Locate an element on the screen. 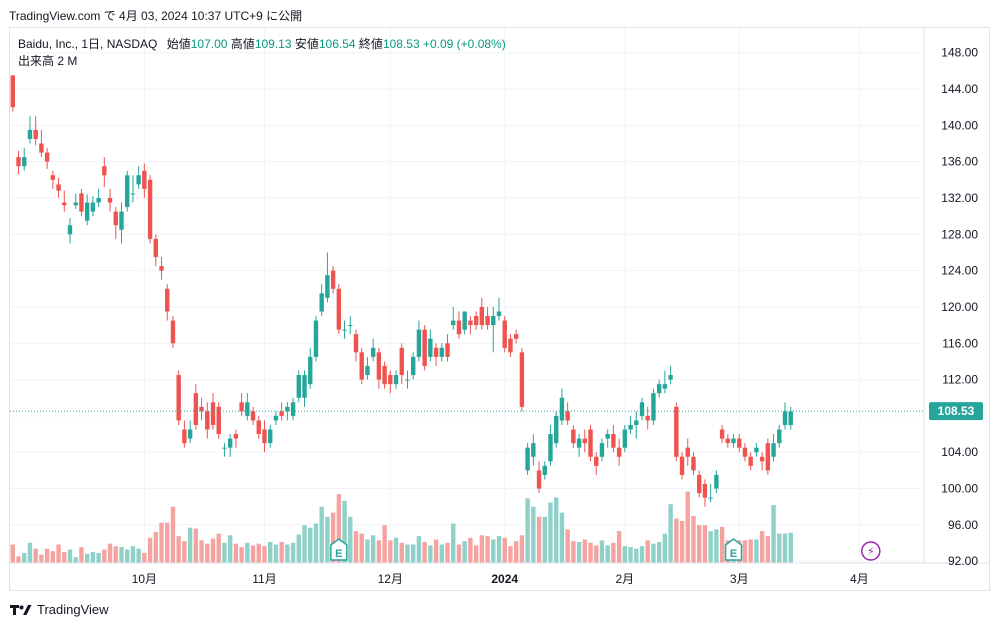  last-price-label: 108.53 is located at coordinates (956, 411).